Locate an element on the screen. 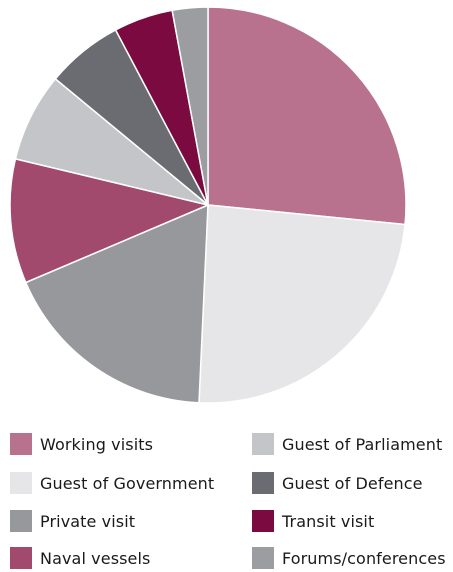 The image size is (453, 572). legend-item-guest-of-parliament: Guest of Parliament is located at coordinates (347, 444).